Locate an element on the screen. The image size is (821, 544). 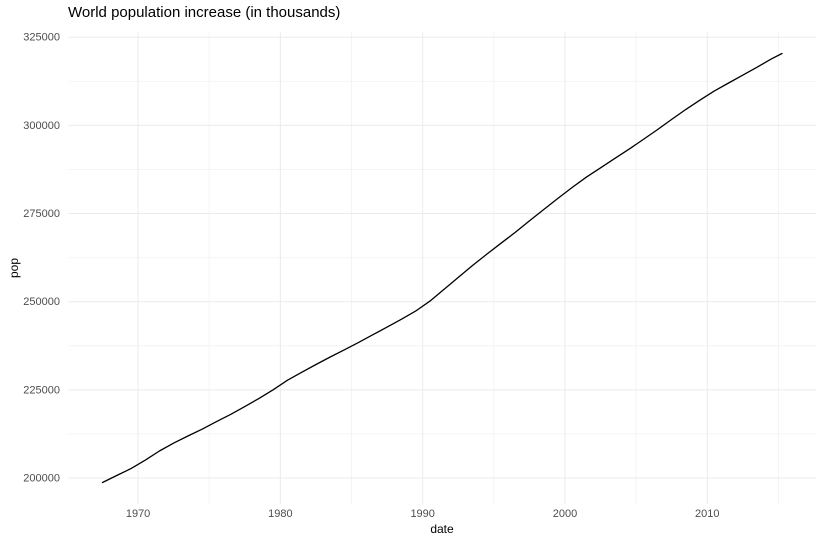
y-tick-label: 200000 is located at coordinates (41, 479).